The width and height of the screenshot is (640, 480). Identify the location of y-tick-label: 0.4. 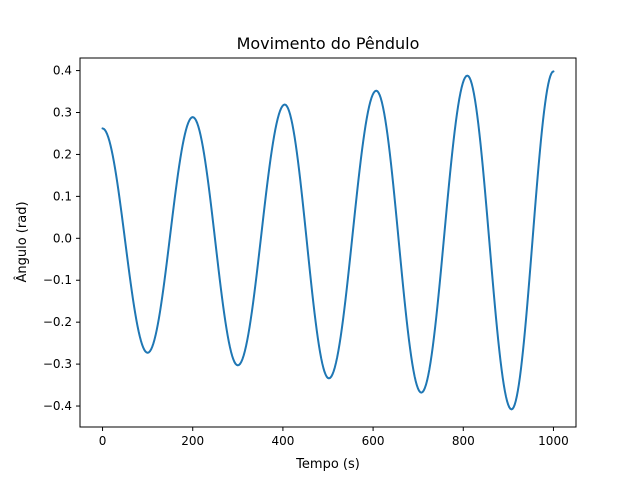
(62, 71).